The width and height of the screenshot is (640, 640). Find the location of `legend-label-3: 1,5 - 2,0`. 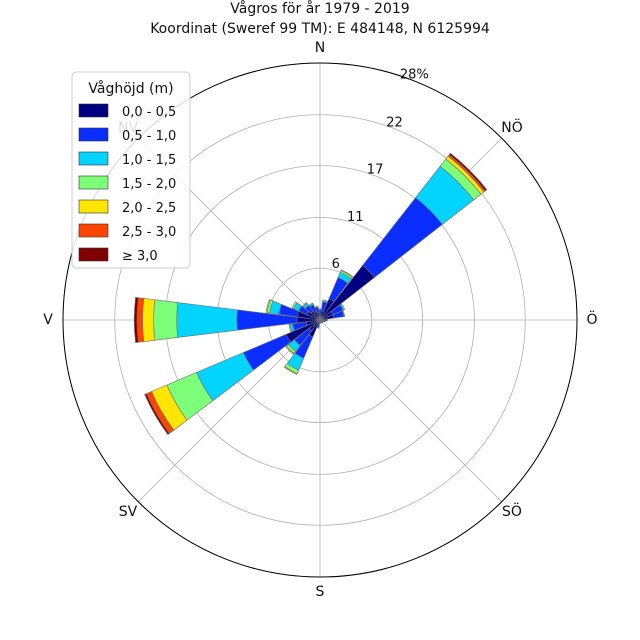

legend-label-3: 1,5 - 2,0 is located at coordinates (149, 184).